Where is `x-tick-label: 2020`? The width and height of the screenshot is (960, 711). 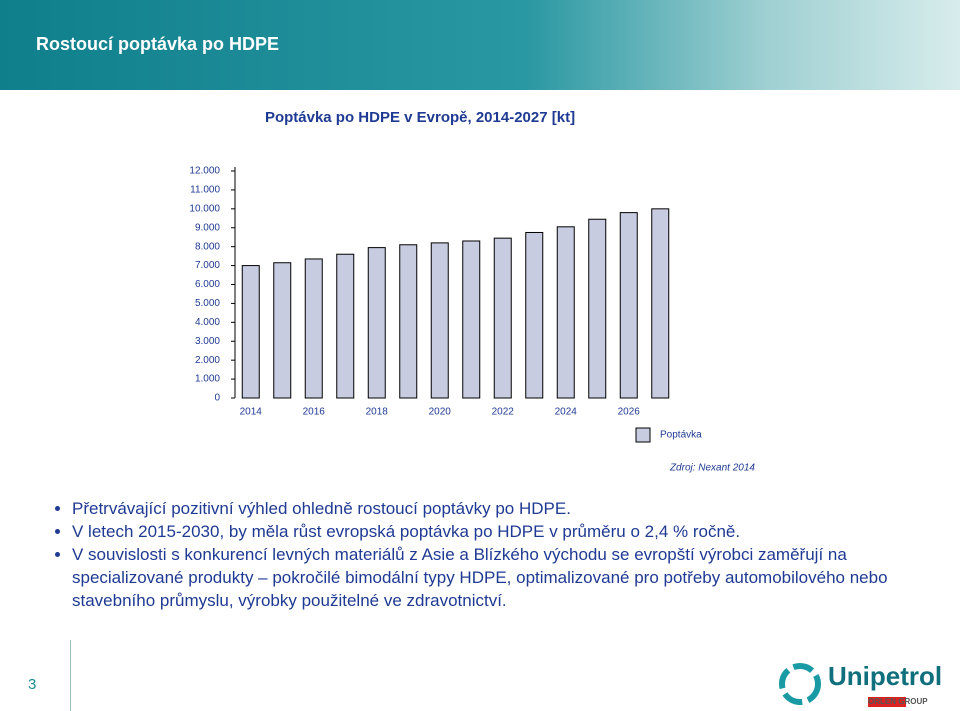
x-tick-label: 2020 is located at coordinates (440, 412).